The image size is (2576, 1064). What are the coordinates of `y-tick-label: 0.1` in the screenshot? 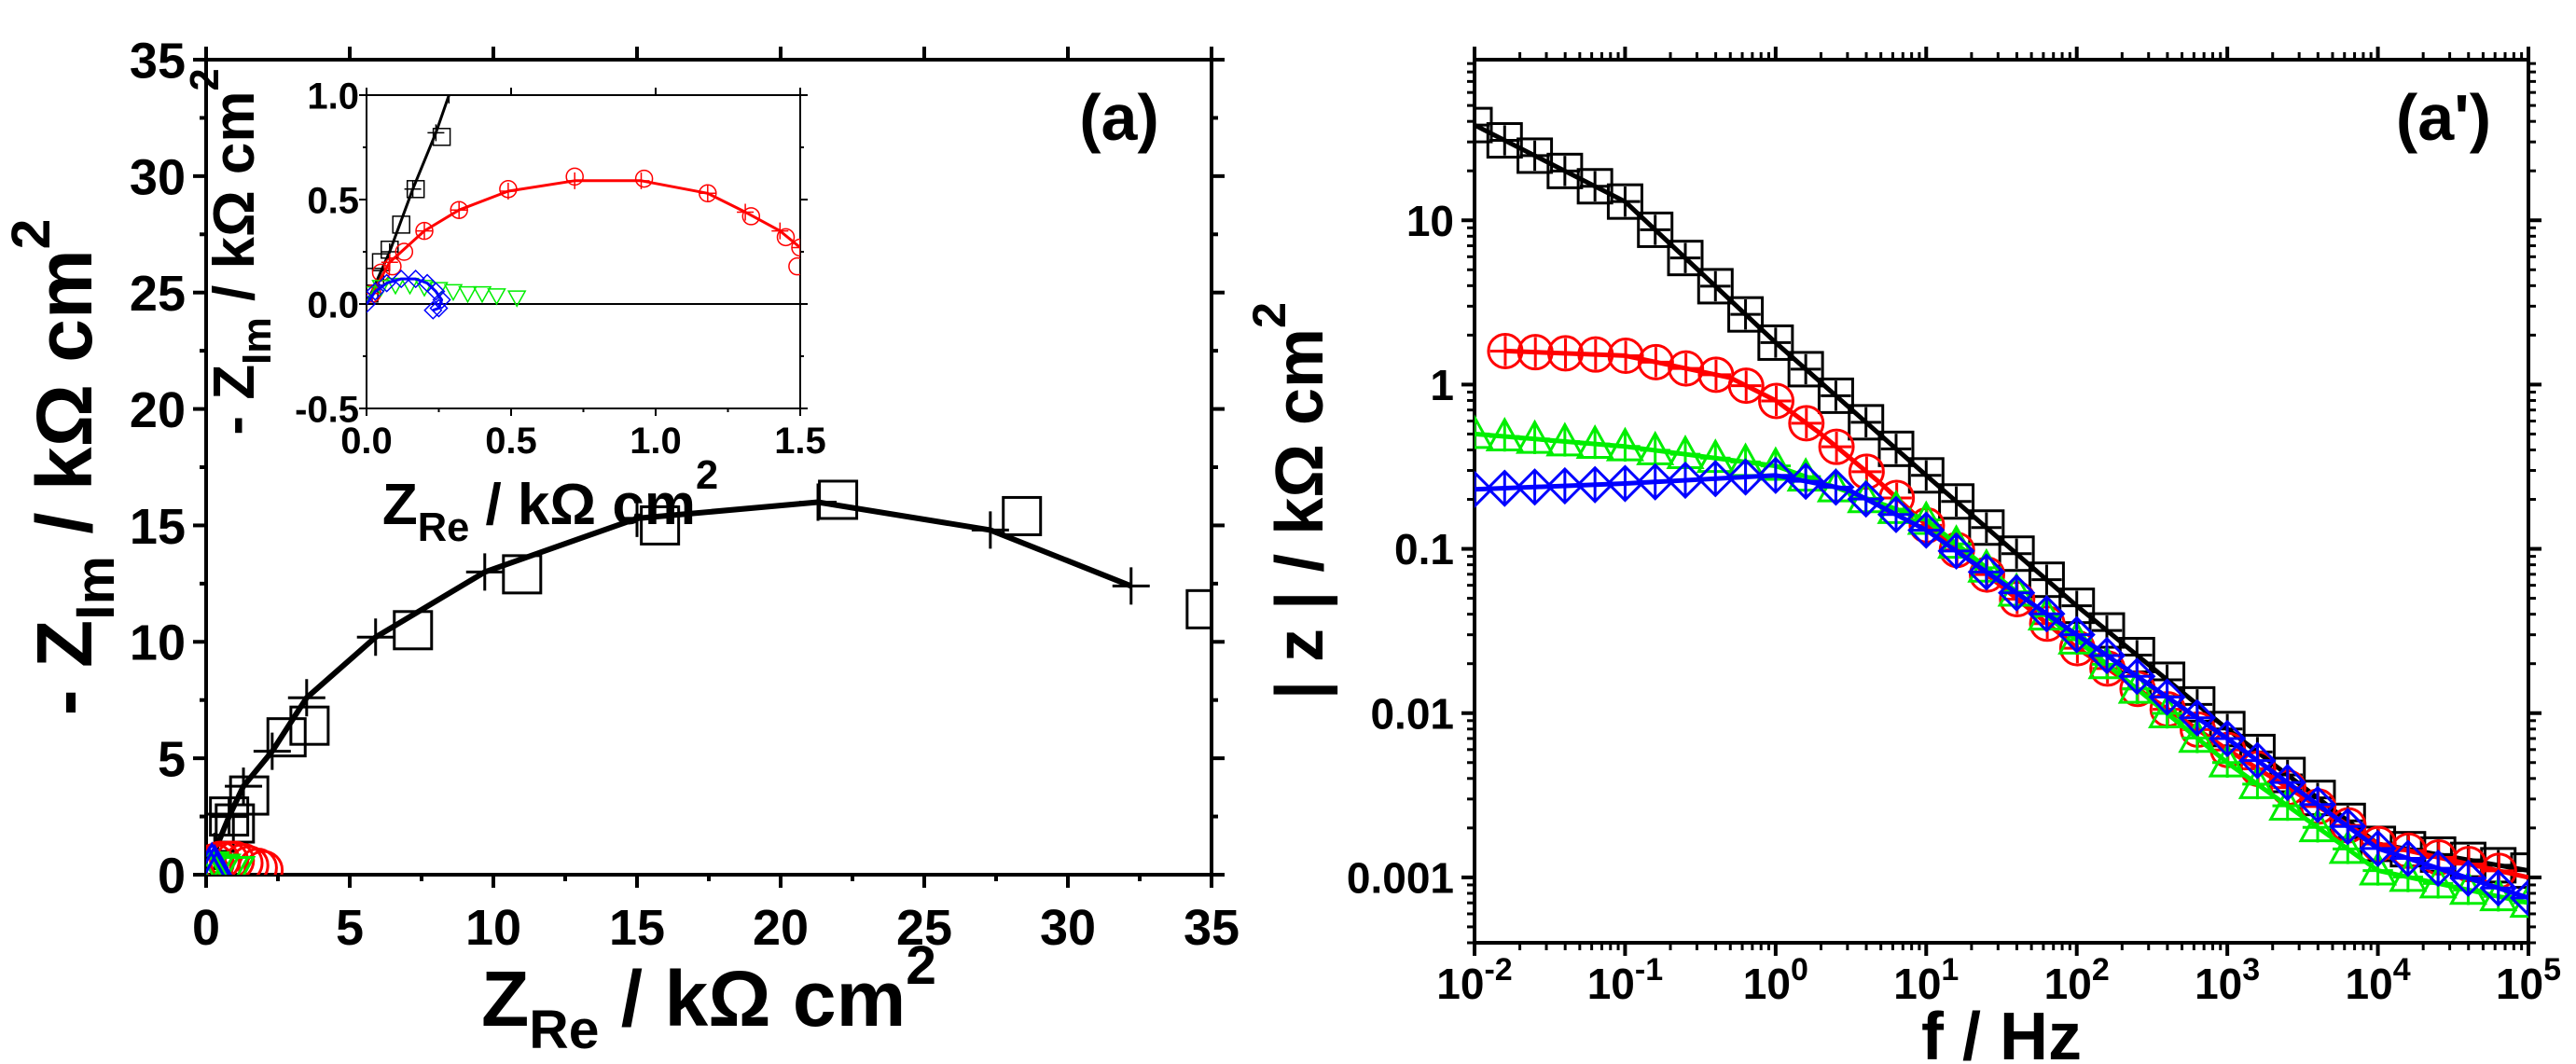 It's located at (1424, 549).